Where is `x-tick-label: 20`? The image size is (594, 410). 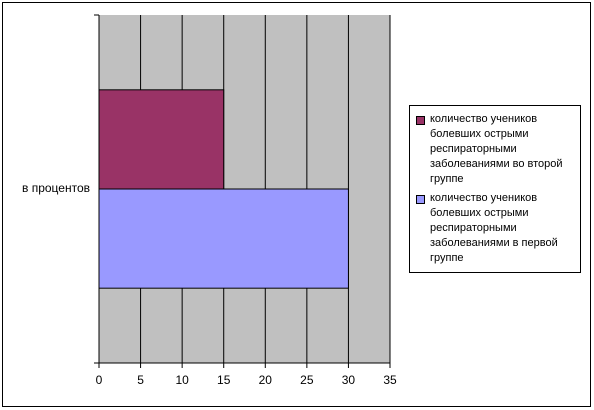
x-tick-label: 20 is located at coordinates (266, 380).